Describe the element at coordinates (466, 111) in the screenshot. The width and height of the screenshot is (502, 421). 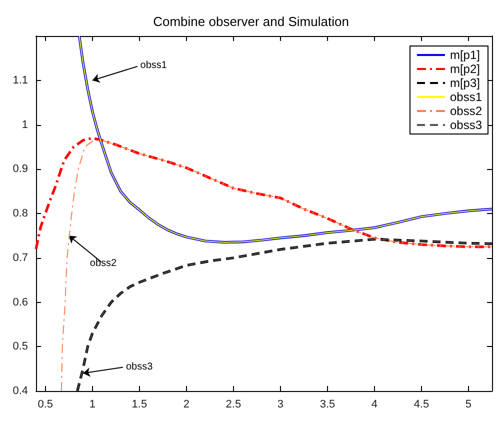
I see `legend-label: obss2` at that location.